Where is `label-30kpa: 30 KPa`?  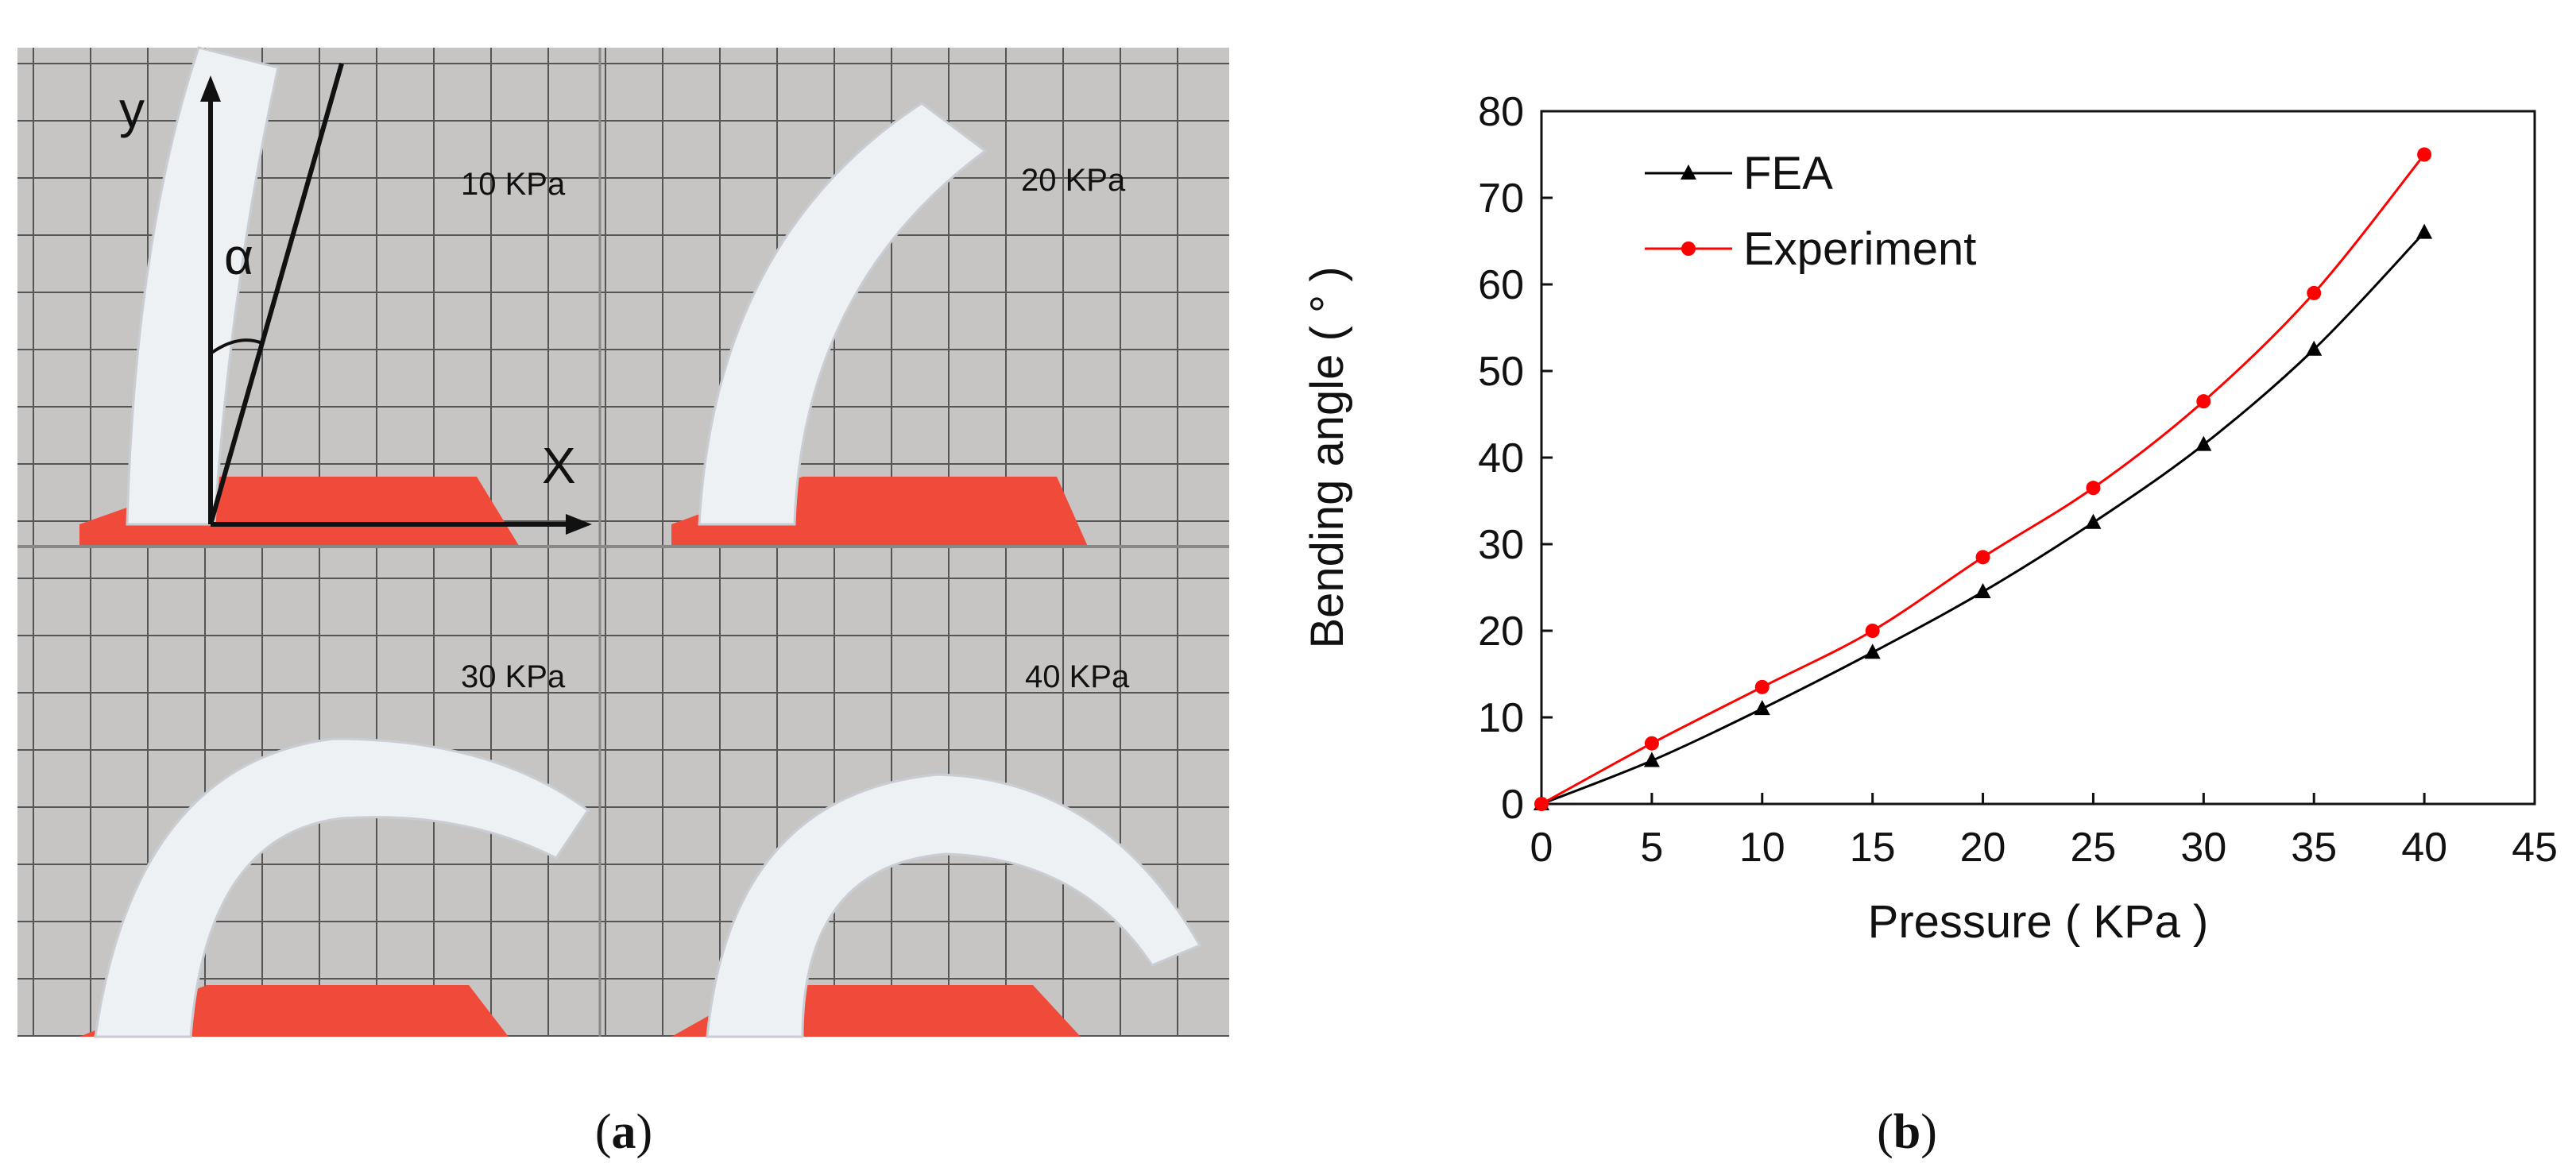 label-30kpa: 30 KPa is located at coordinates (513, 676).